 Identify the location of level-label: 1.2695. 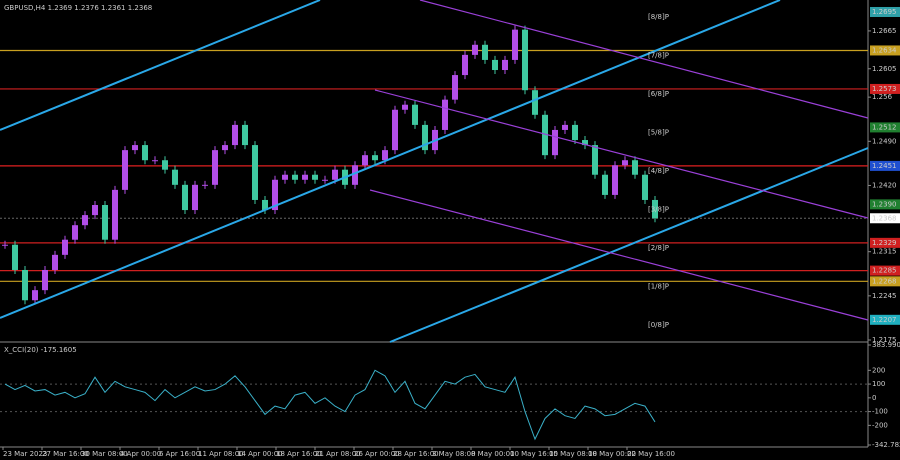
(884, 12).